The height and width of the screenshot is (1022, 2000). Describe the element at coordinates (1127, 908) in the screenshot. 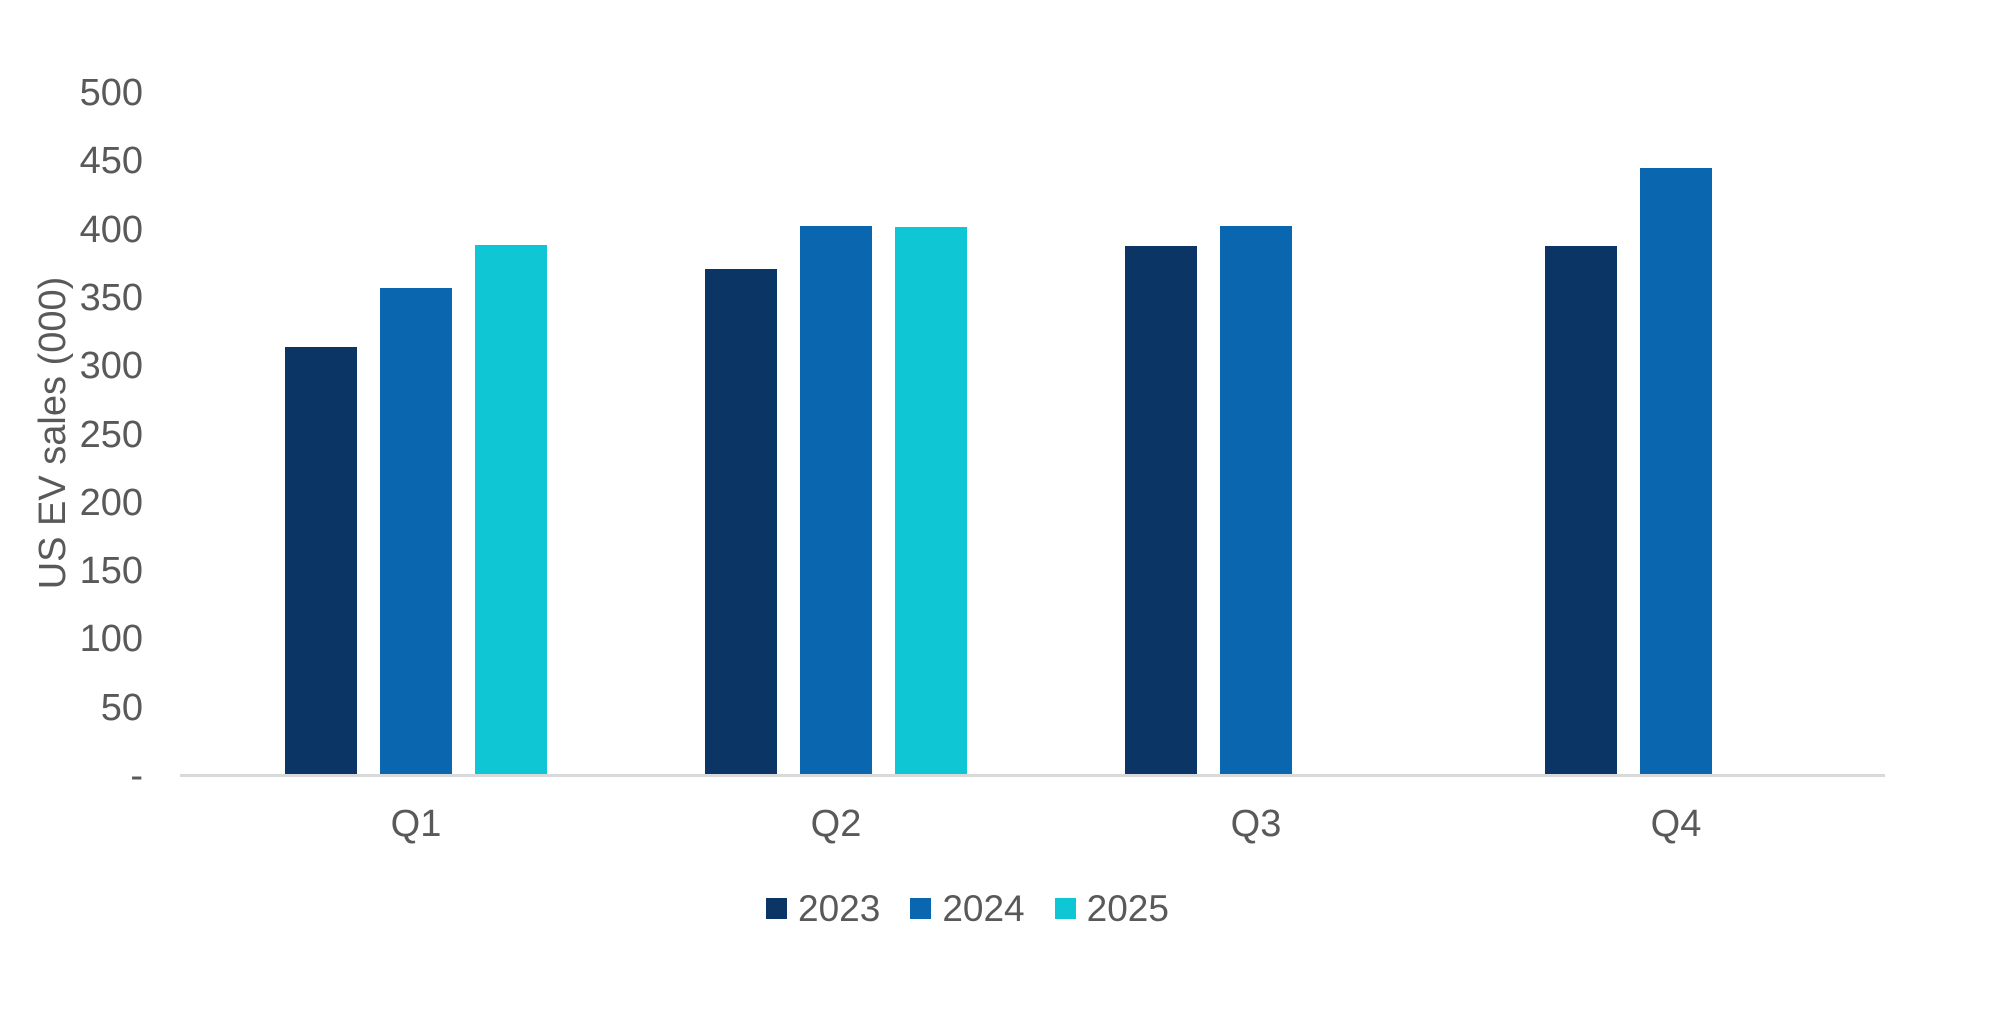

I see `legend-label-2025: 2025` at that location.